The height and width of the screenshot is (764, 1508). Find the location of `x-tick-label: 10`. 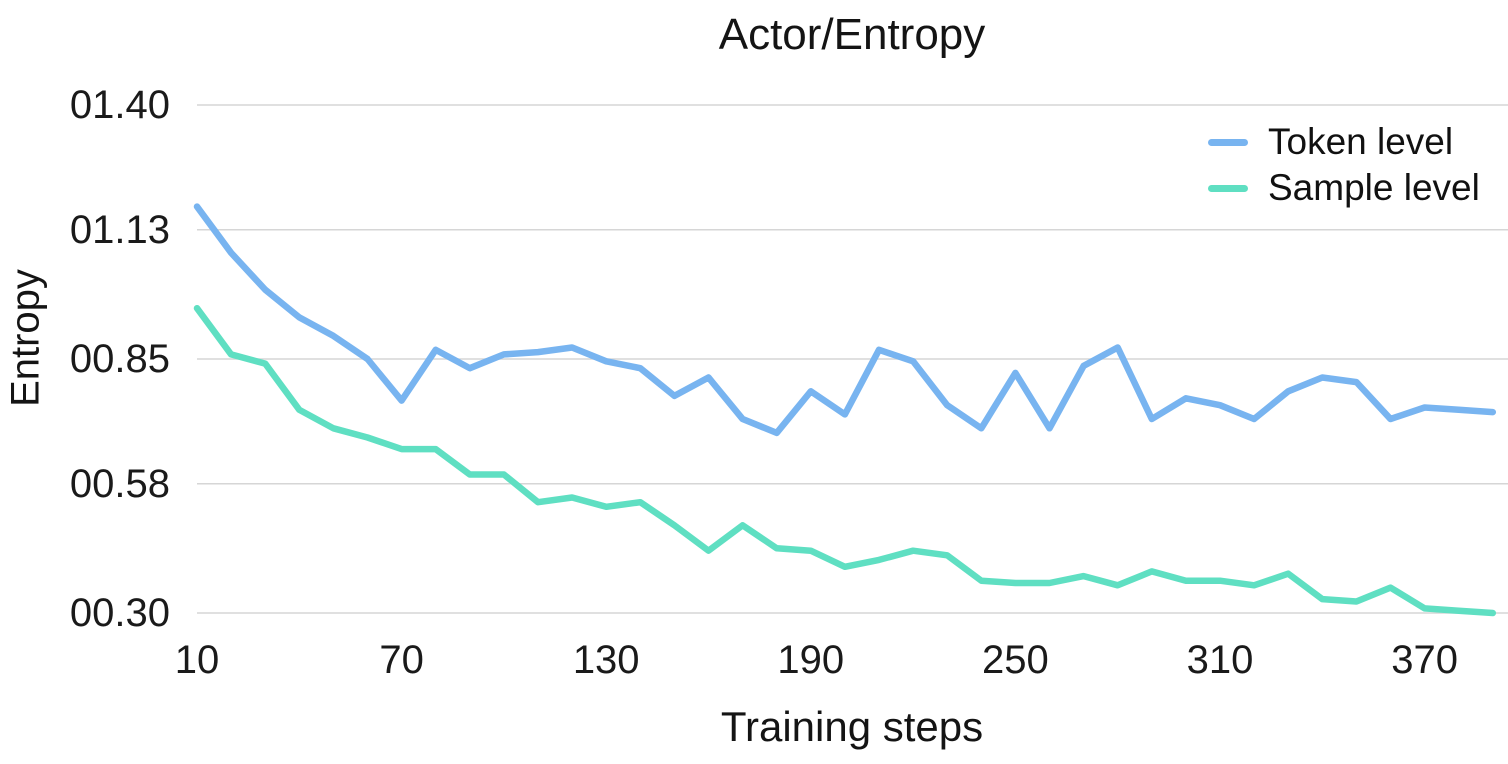

x-tick-label: 10 is located at coordinates (197, 660).